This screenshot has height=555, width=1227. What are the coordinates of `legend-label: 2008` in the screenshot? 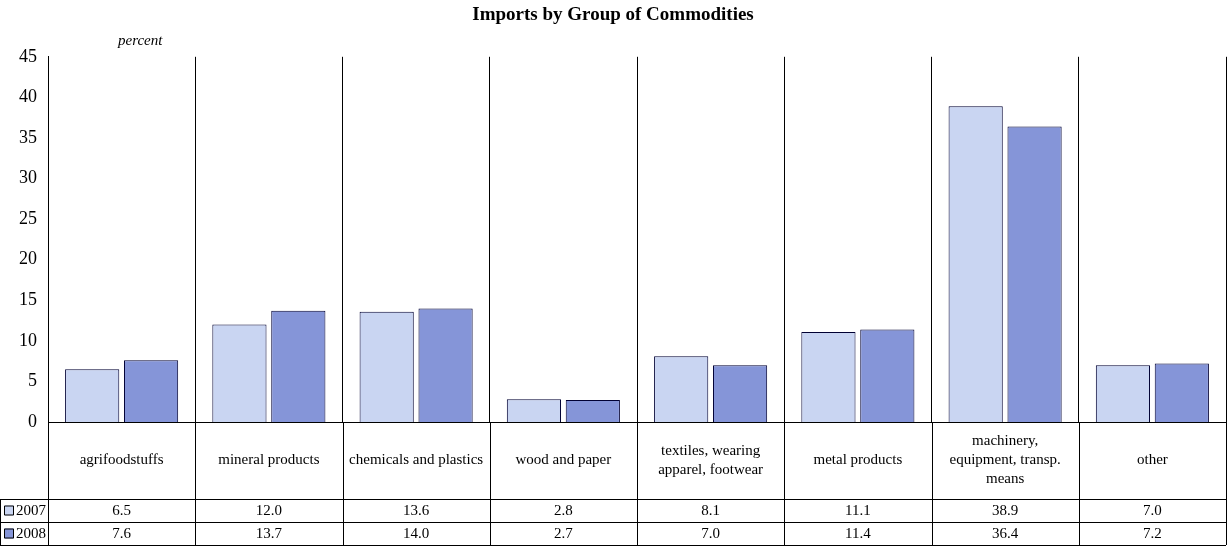 It's located at (31, 533).